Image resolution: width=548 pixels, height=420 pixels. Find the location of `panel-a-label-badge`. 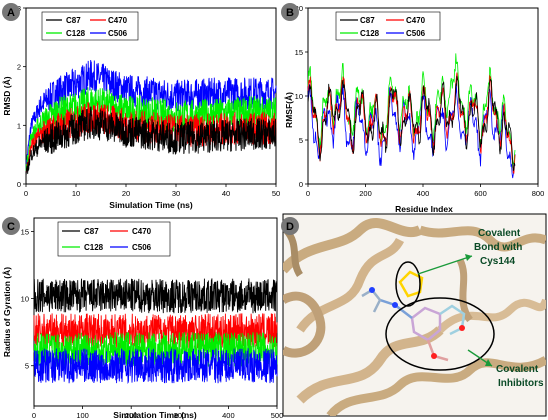

panel-a-label-badge is located at coordinates (11, 12).